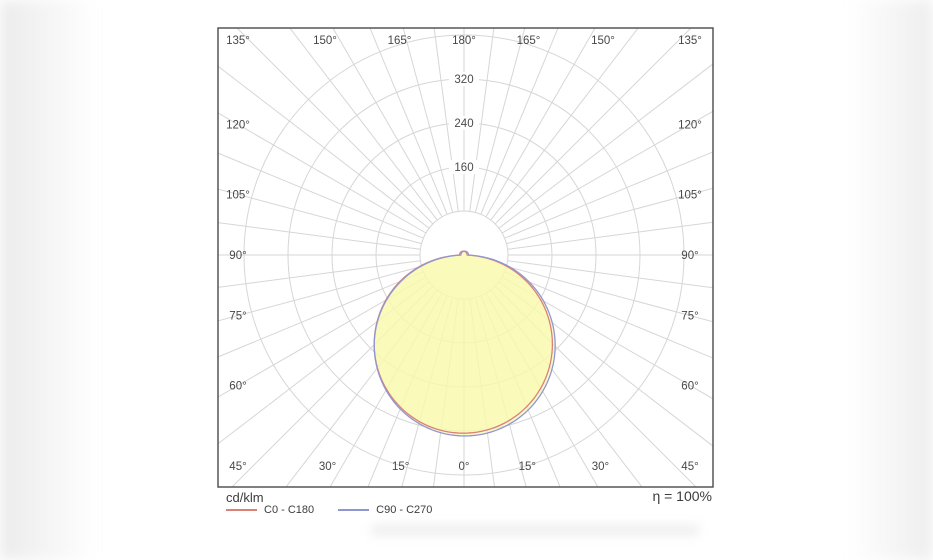 The width and height of the screenshot is (933, 560). I want to click on curve-C0-C180, so click(463, 342).